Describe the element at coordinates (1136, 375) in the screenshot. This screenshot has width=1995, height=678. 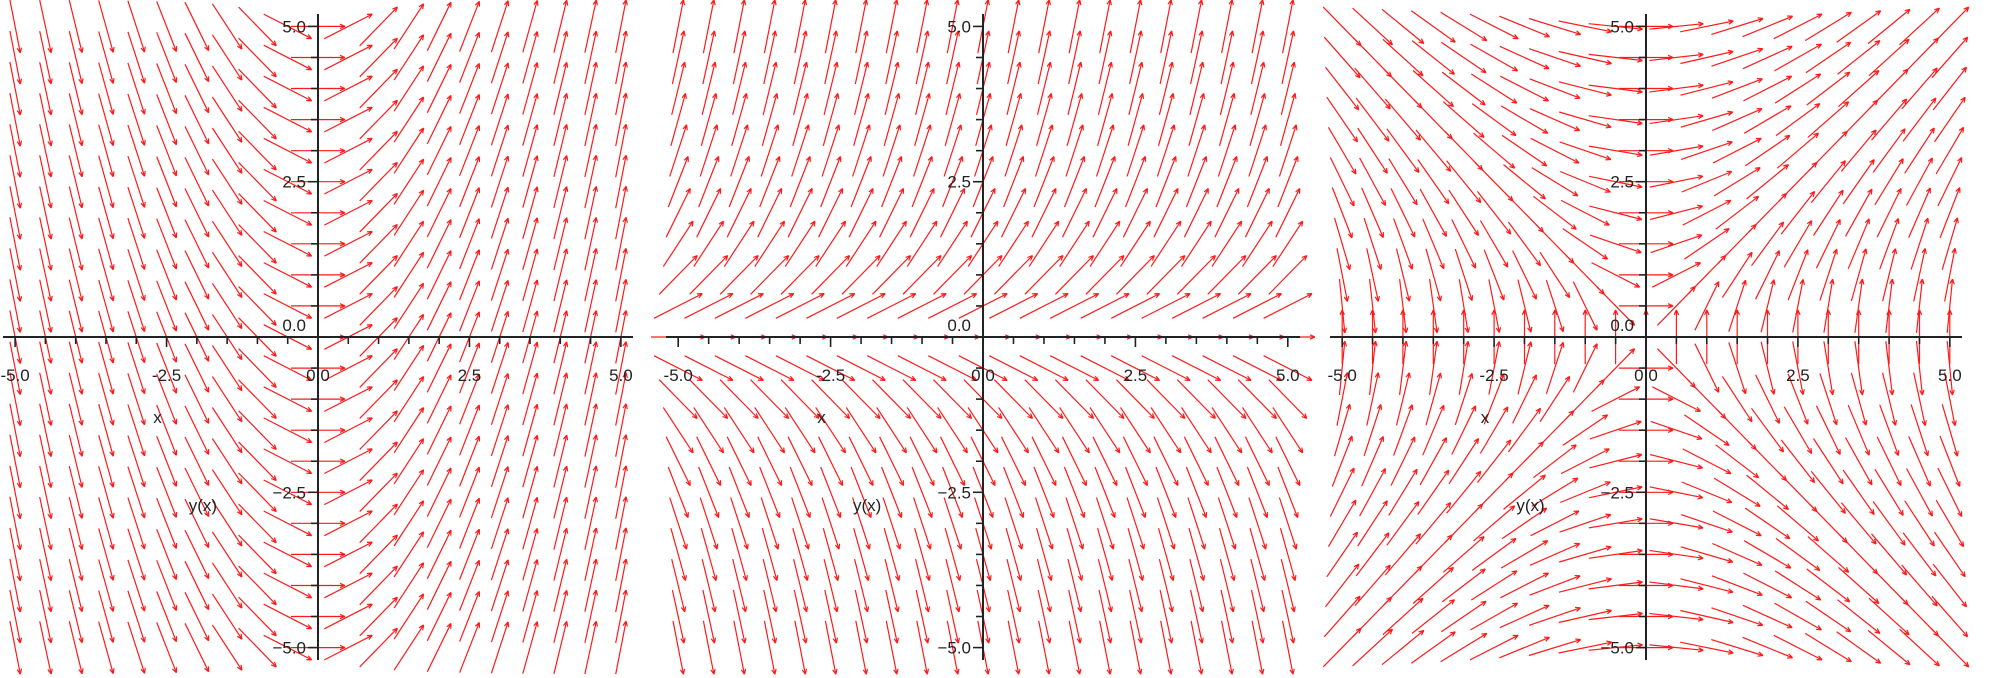
I see `x-tick-label: 2.5` at that location.